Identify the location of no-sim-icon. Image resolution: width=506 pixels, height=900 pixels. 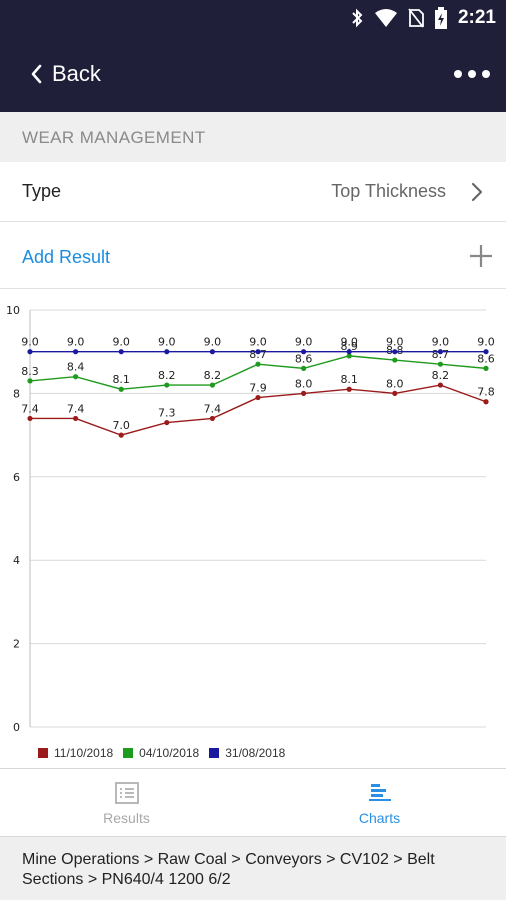
(416, 18).